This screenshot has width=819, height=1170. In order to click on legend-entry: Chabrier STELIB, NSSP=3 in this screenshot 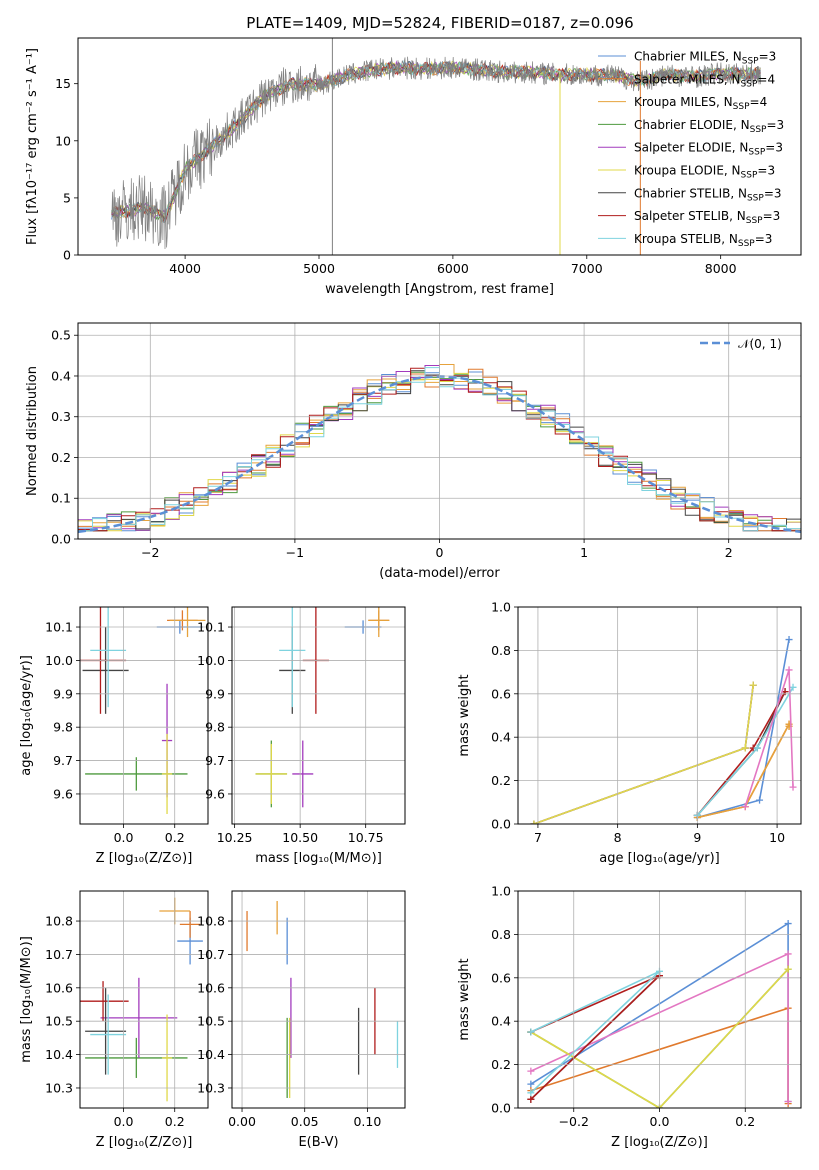, I will do `click(708, 194)`.